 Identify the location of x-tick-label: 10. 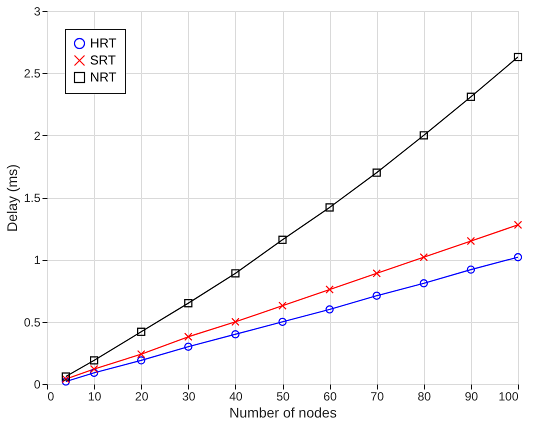
(95, 397).